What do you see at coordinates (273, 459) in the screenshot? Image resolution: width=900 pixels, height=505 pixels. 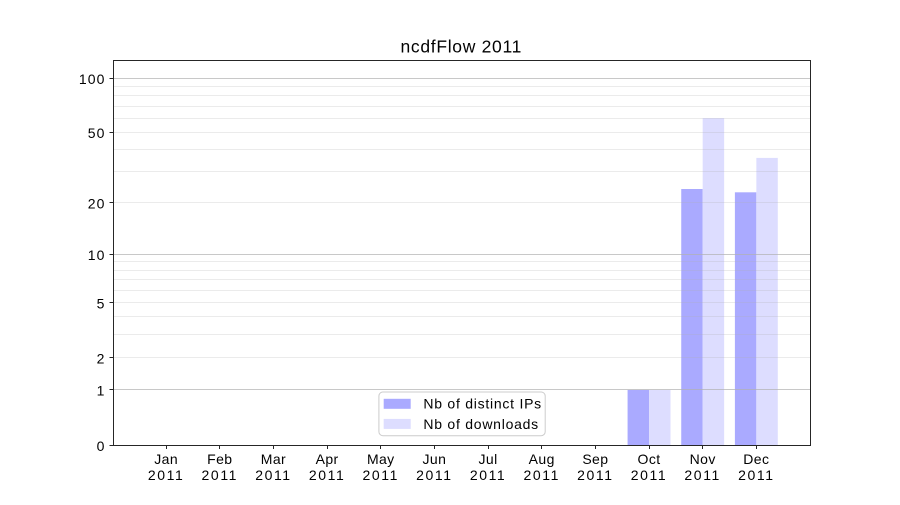 I see `svg-text: Mar` at bounding box center [273, 459].